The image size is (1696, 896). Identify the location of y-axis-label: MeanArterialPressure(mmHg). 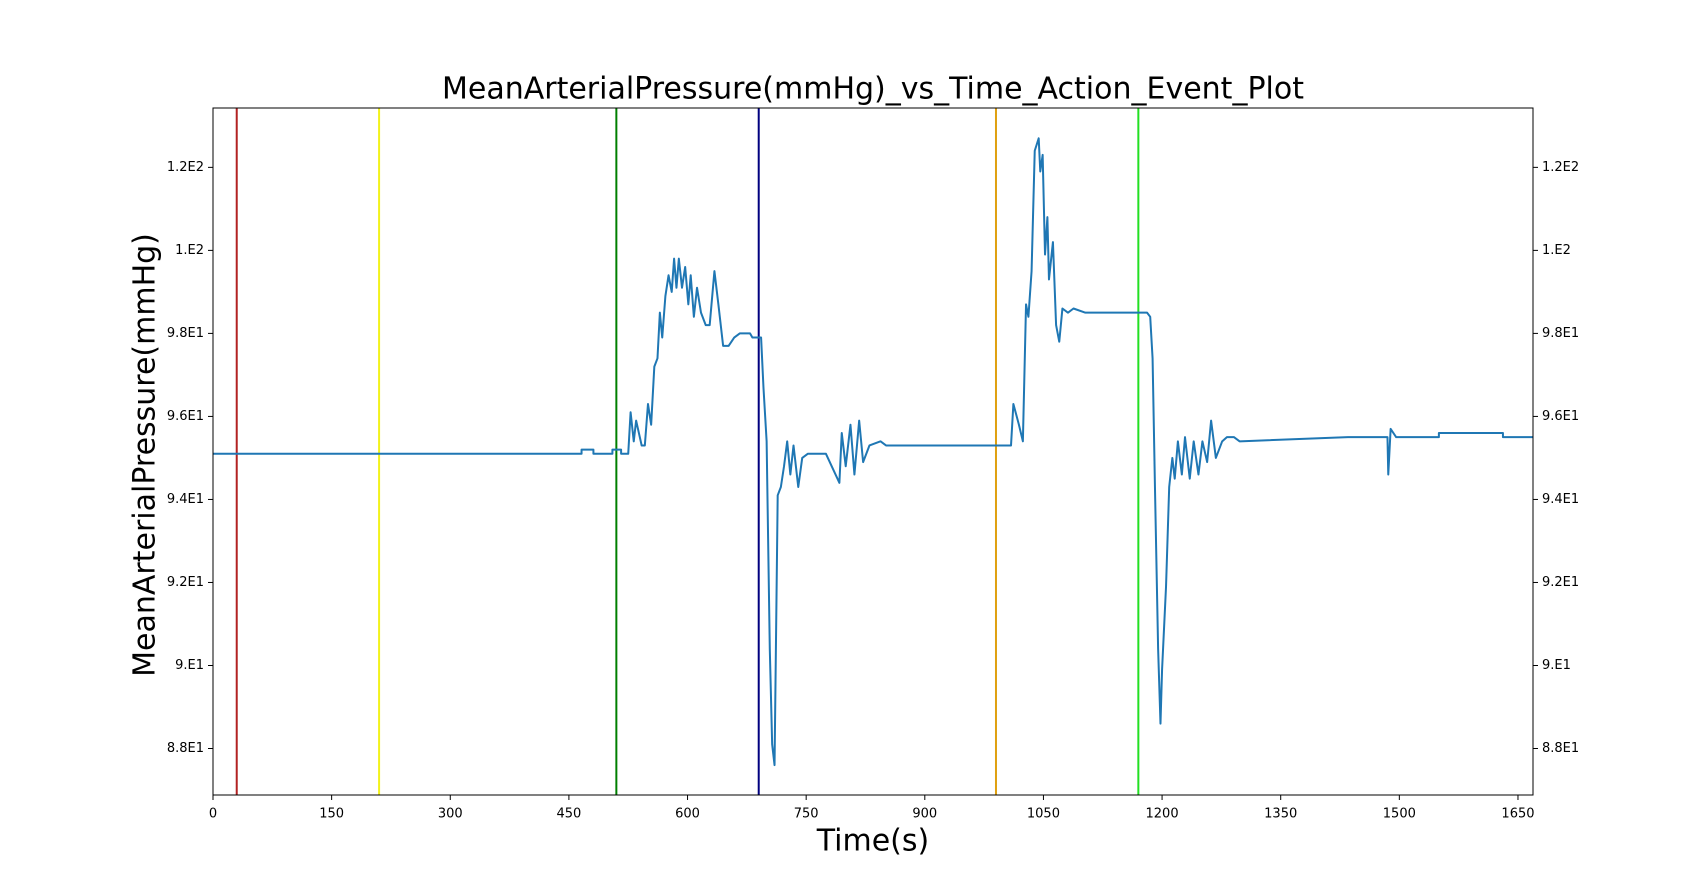
(145, 455).